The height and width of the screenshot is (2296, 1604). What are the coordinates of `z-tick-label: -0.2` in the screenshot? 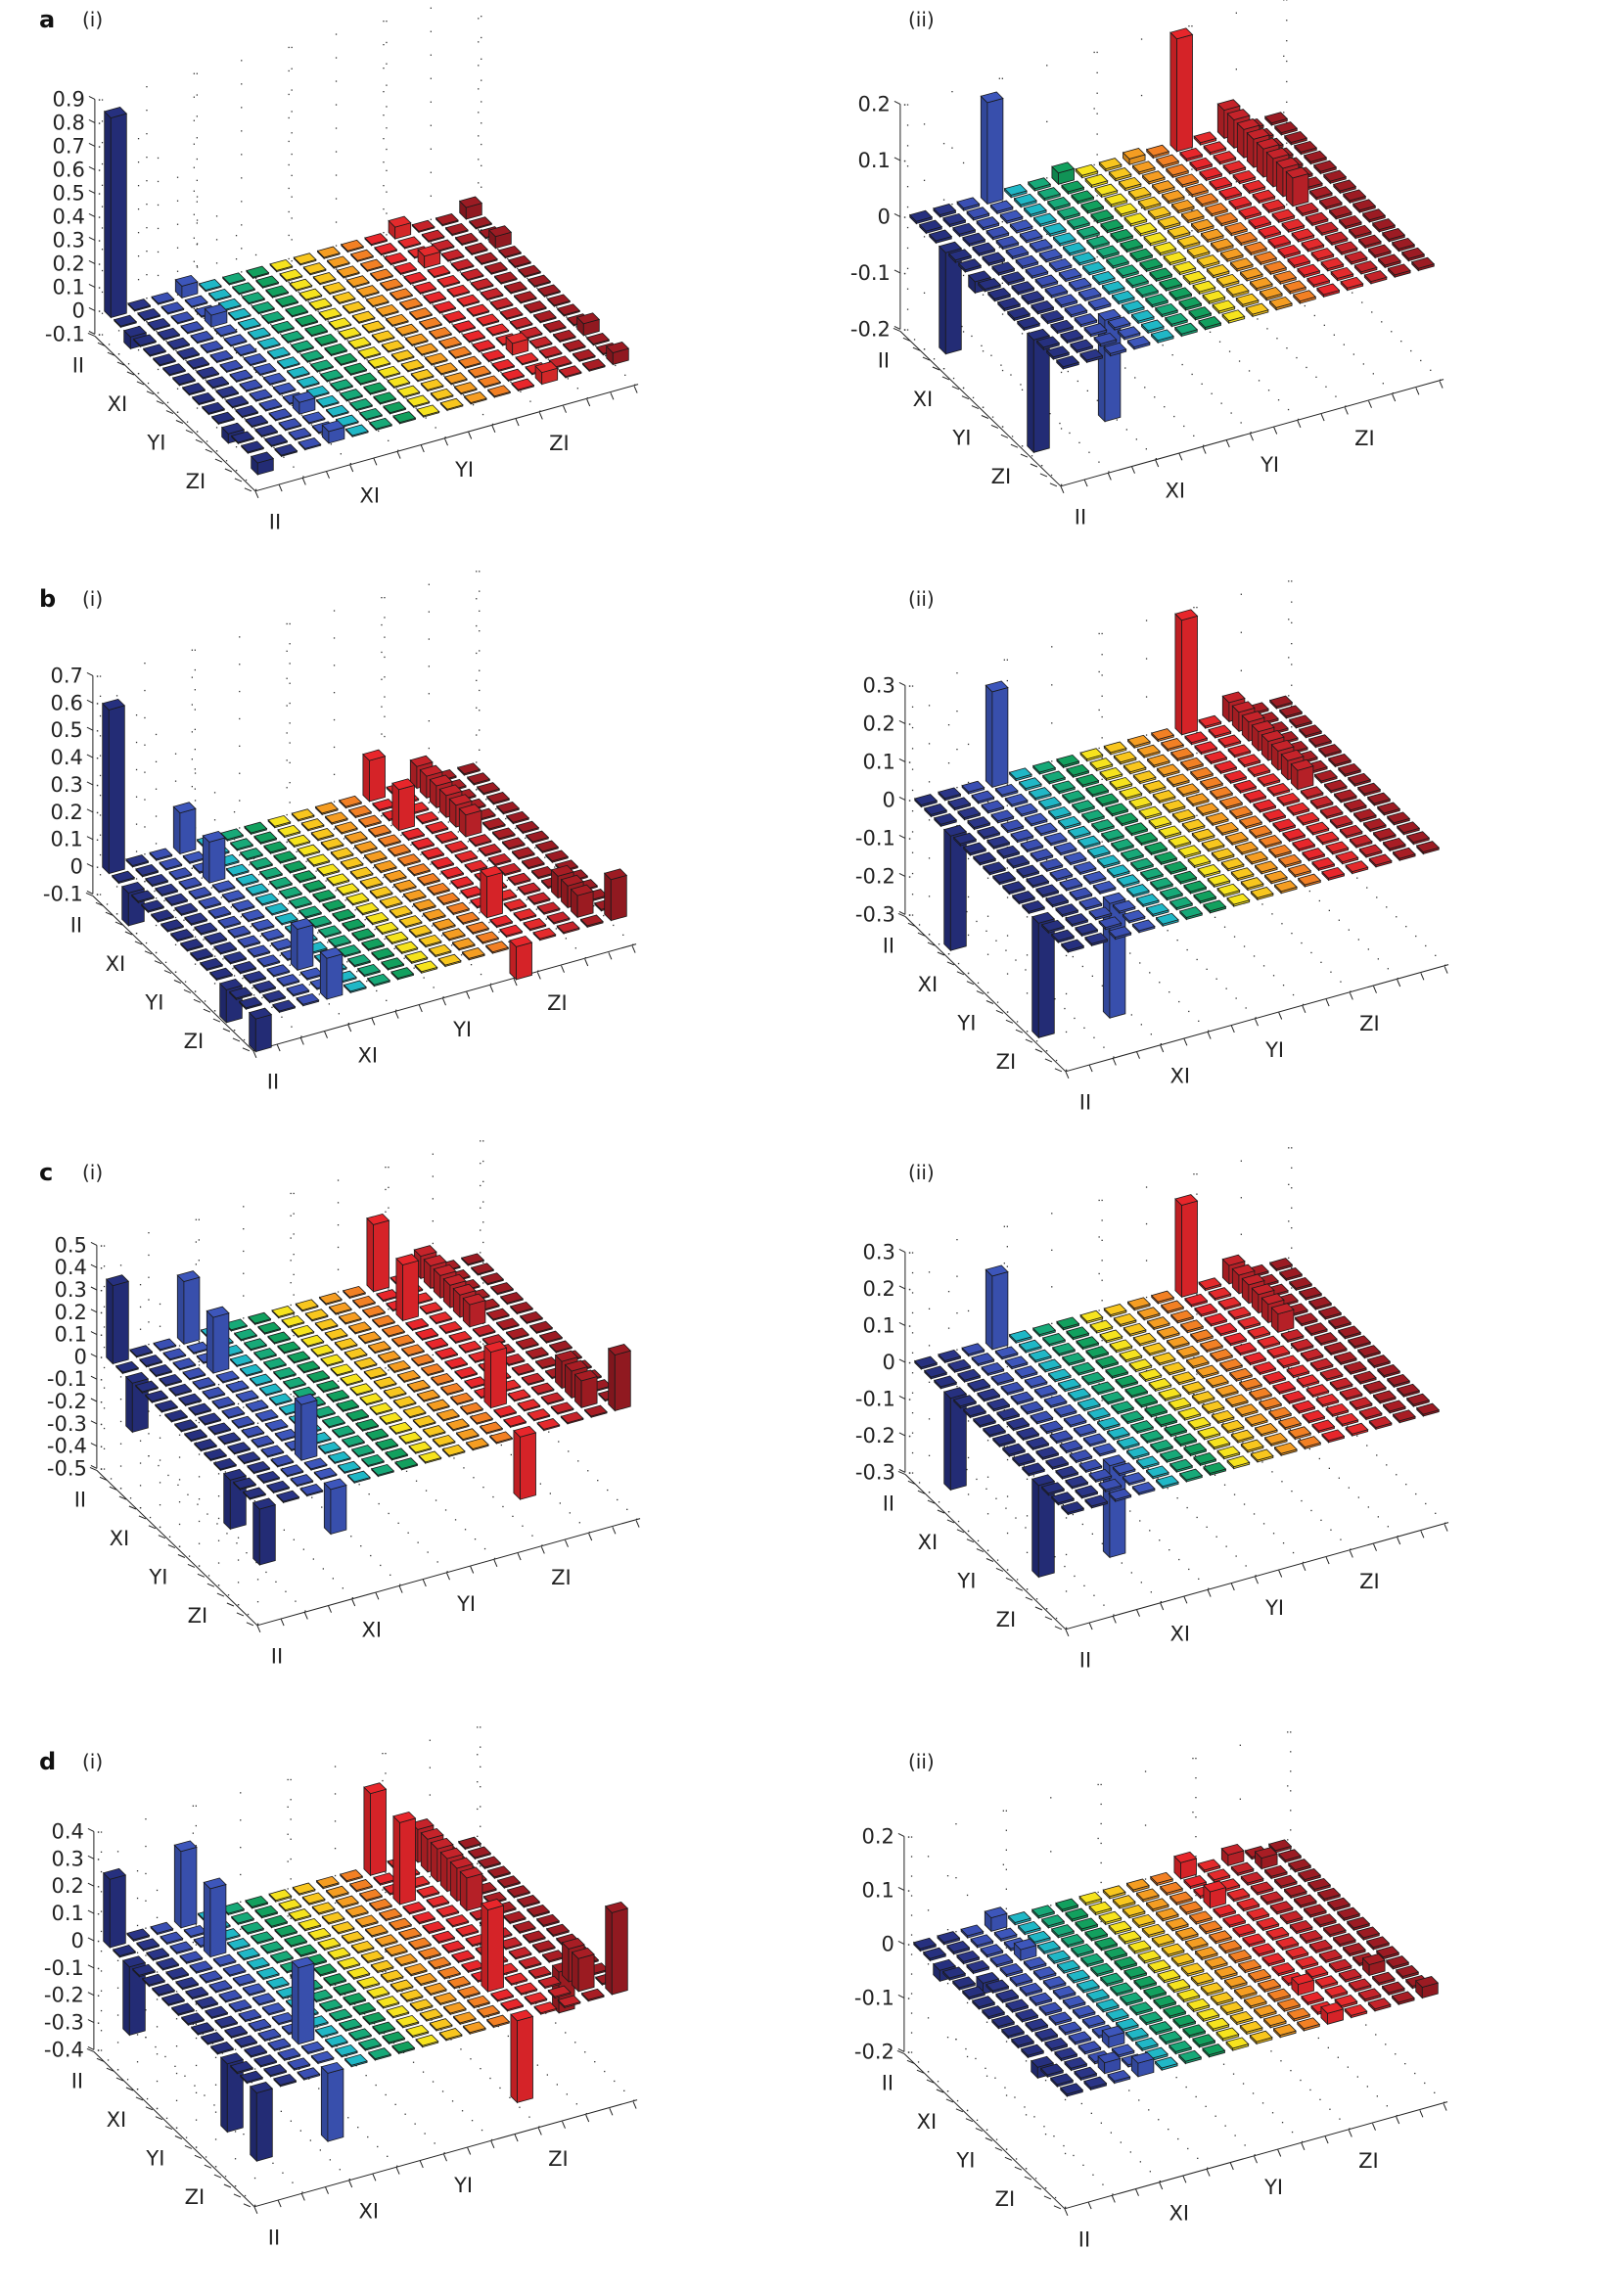 It's located at (871, 329).